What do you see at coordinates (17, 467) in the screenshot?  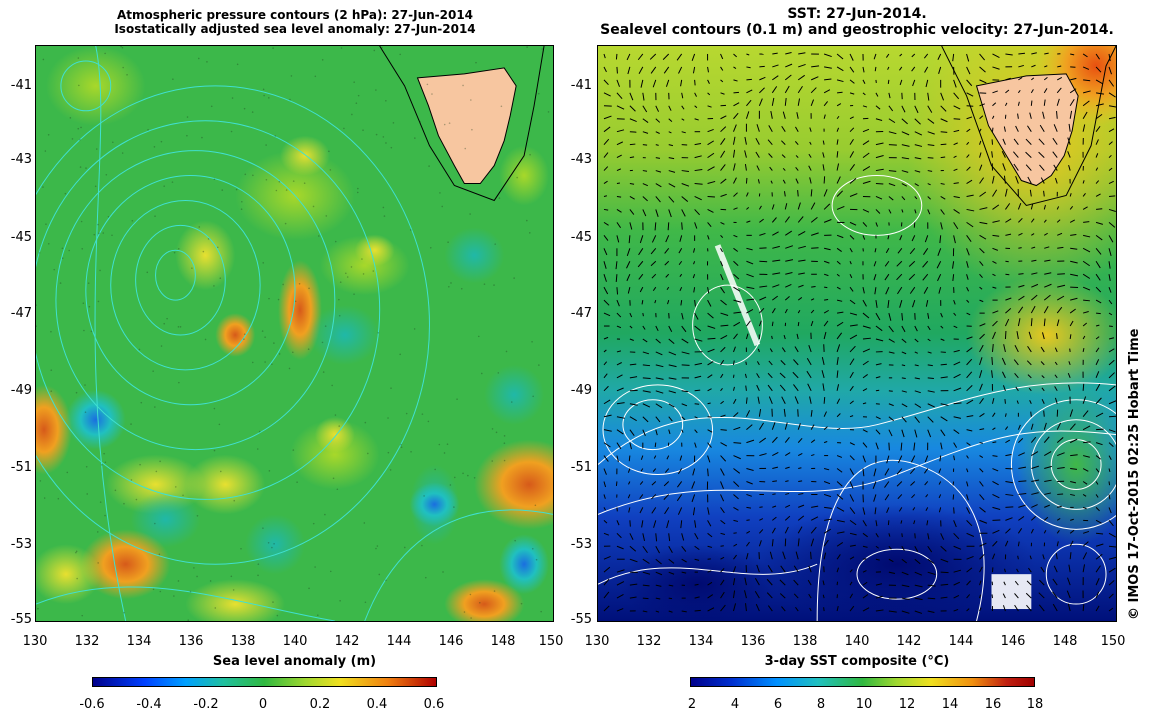 I see `left-y-label: -51` at bounding box center [17, 467].